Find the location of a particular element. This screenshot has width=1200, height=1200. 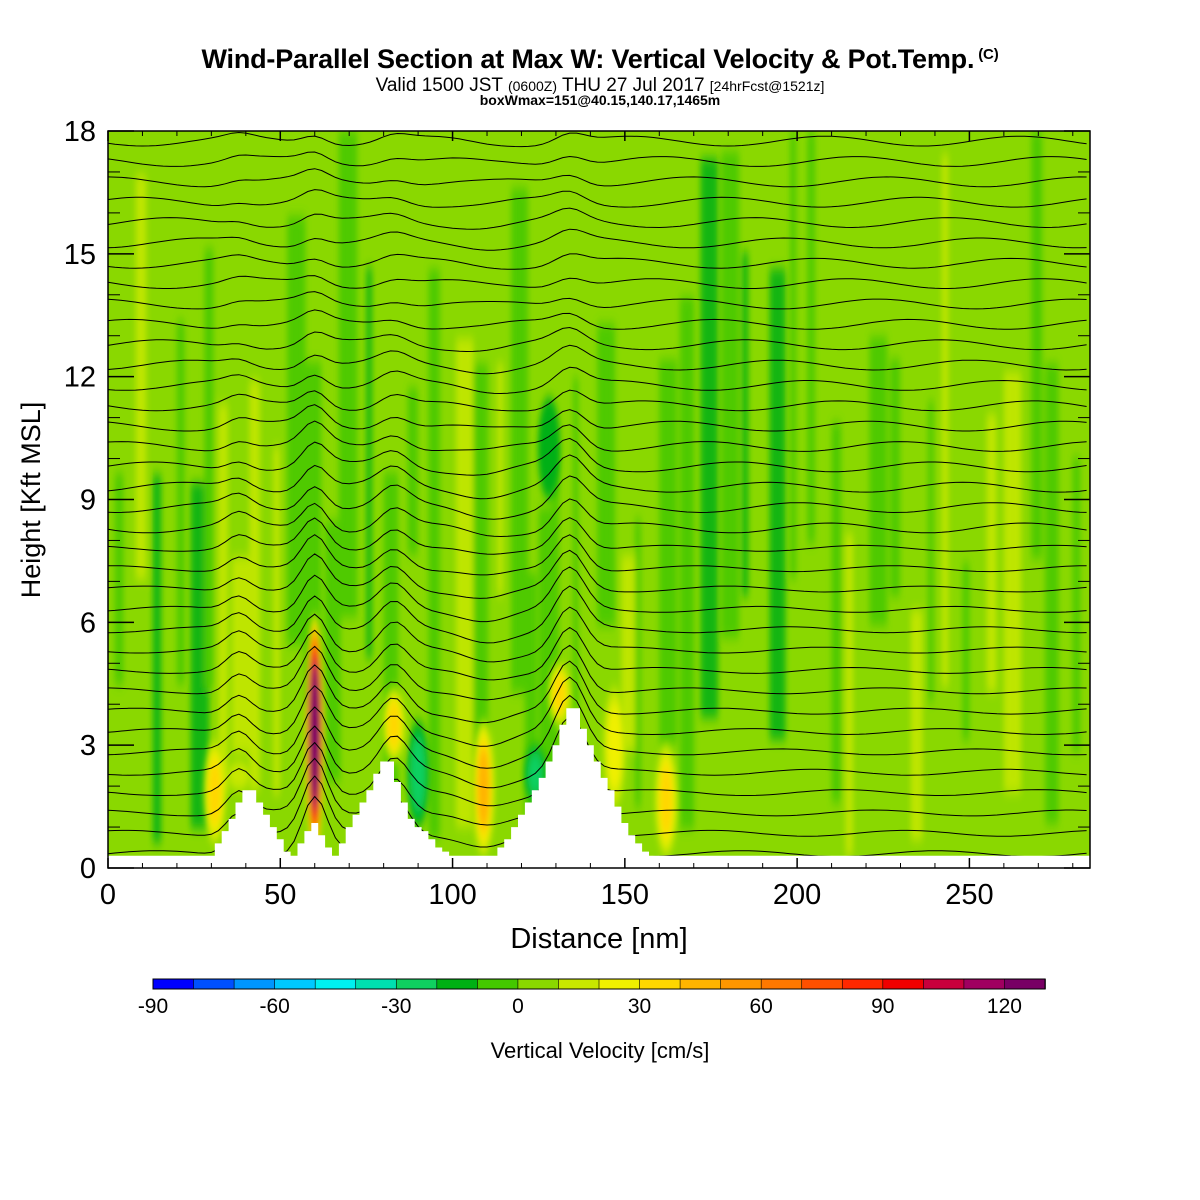

colorbar-tick-label: -60 is located at coordinates (274, 1006).